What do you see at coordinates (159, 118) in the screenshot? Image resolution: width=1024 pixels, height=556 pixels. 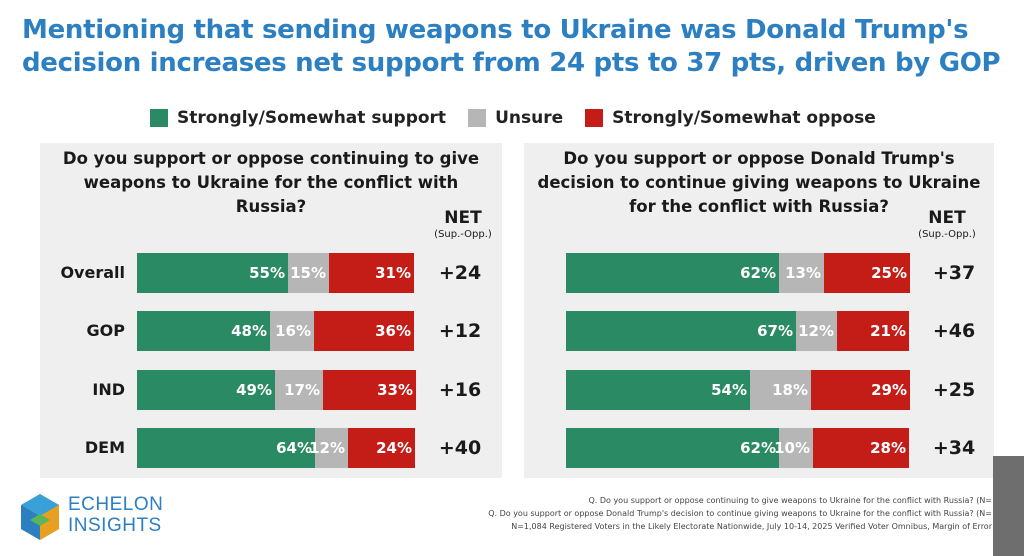 I see `legend-swatch-support` at bounding box center [159, 118].